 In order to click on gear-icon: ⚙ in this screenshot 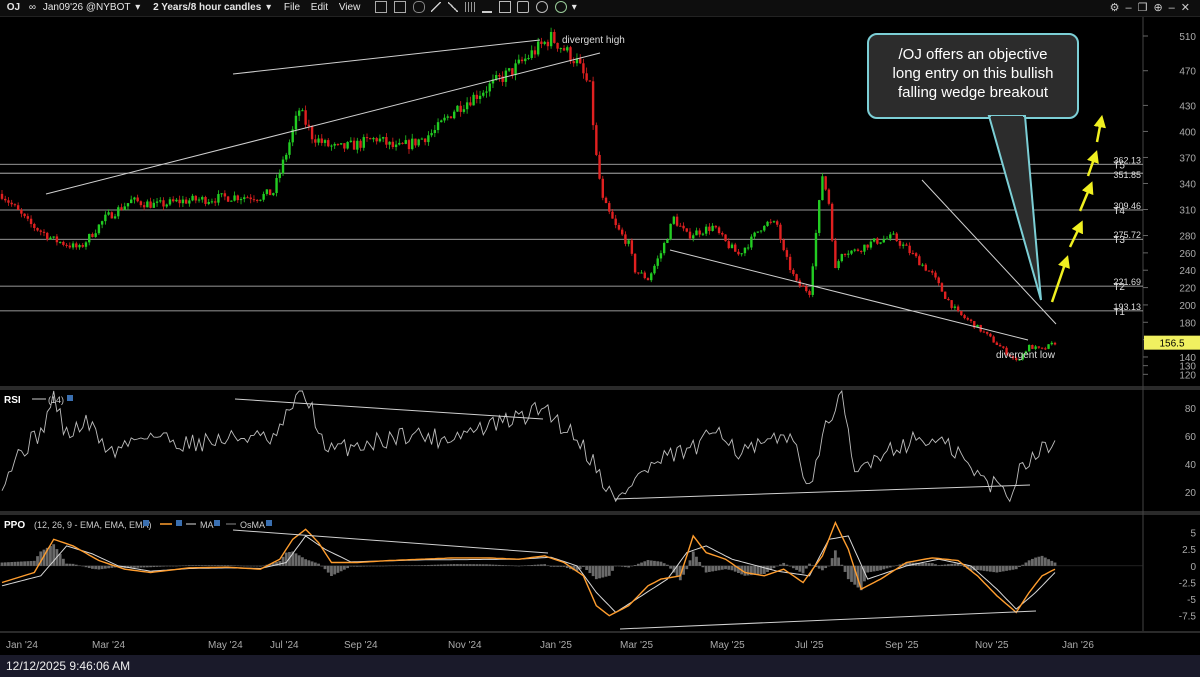, I will do `click(1117, 8)`.